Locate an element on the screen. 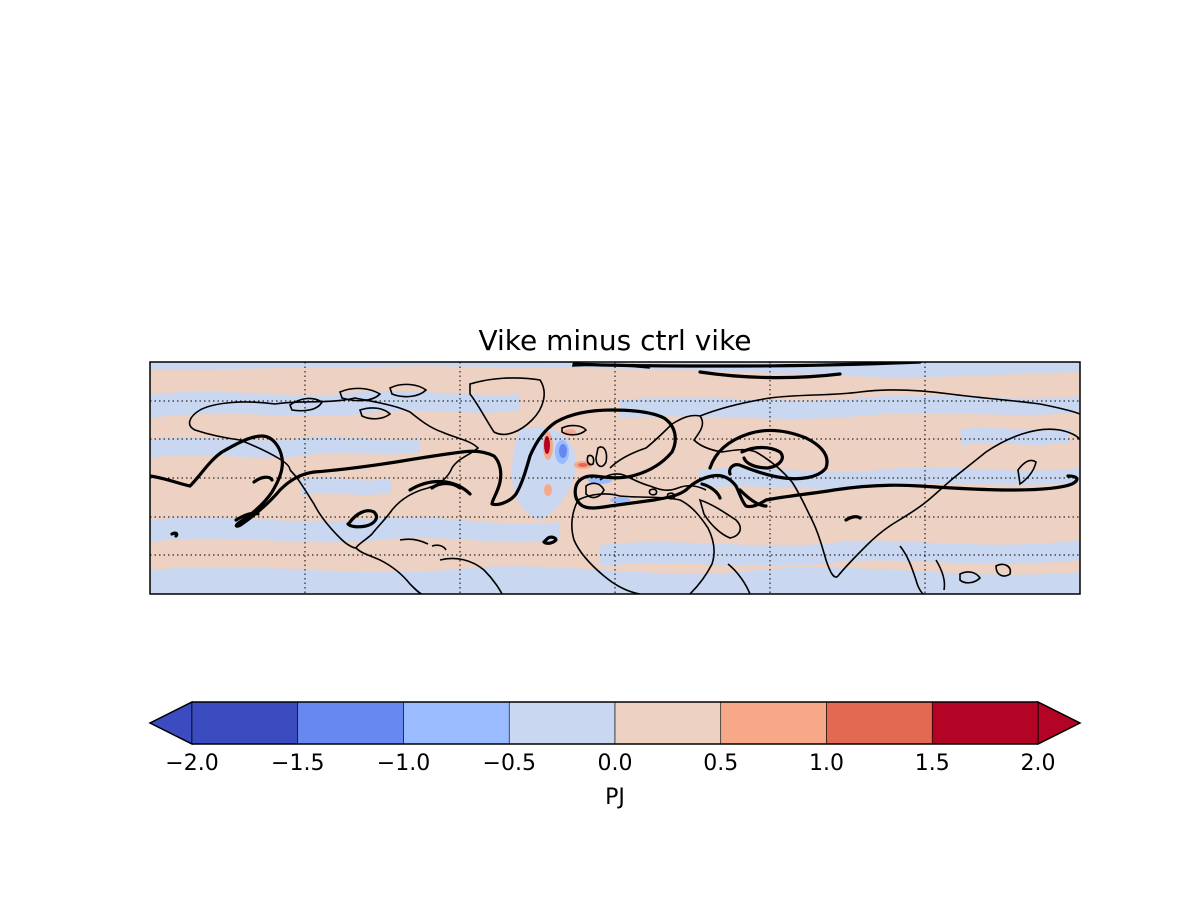 The height and width of the screenshot is (900, 1200). colorbar-extend-over is located at coordinates (1059, 723).